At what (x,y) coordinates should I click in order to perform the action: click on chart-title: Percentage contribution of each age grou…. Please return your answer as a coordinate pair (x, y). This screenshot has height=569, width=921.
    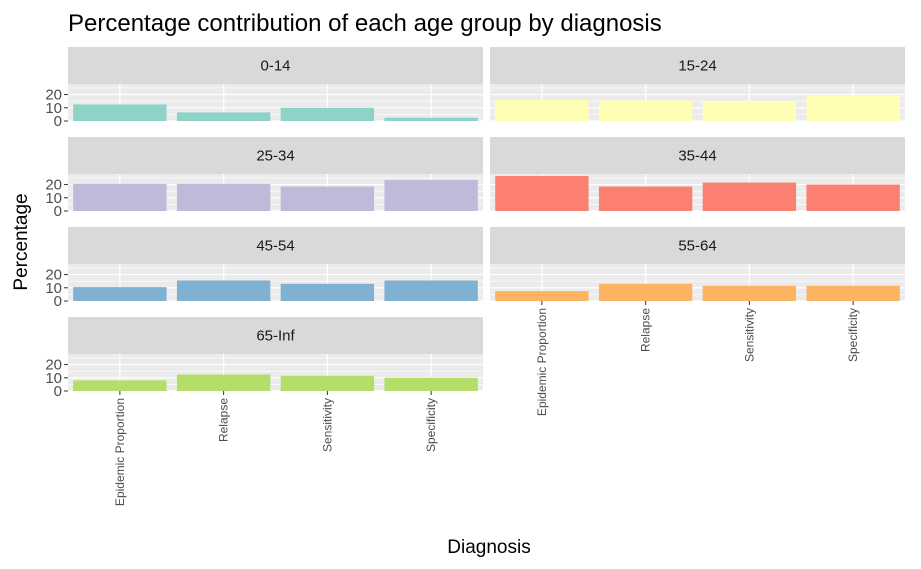
    Looking at the image, I should click on (365, 23).